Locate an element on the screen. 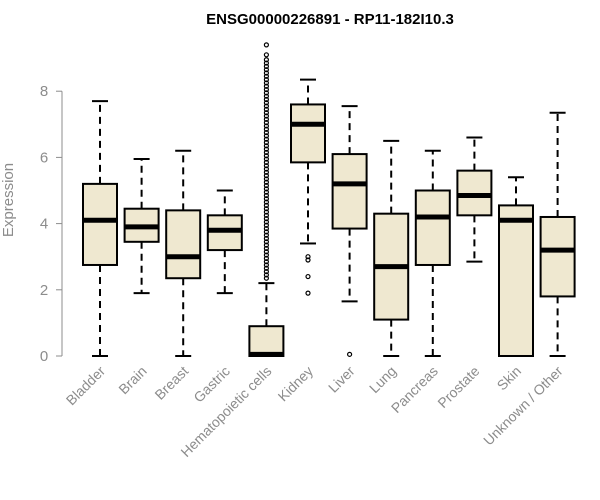 This screenshot has width=600, height=500. x-tick-label: Unknown / Other is located at coordinates (523, 406).